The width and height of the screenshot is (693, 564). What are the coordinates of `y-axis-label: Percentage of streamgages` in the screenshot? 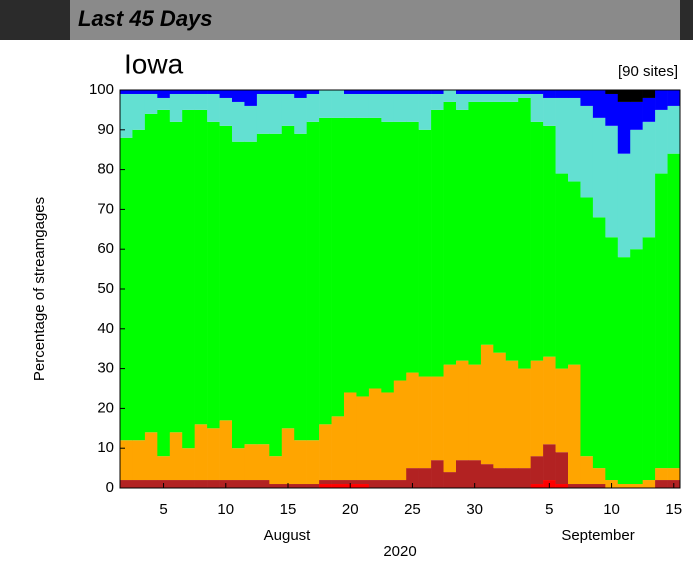 It's located at (39, 289).